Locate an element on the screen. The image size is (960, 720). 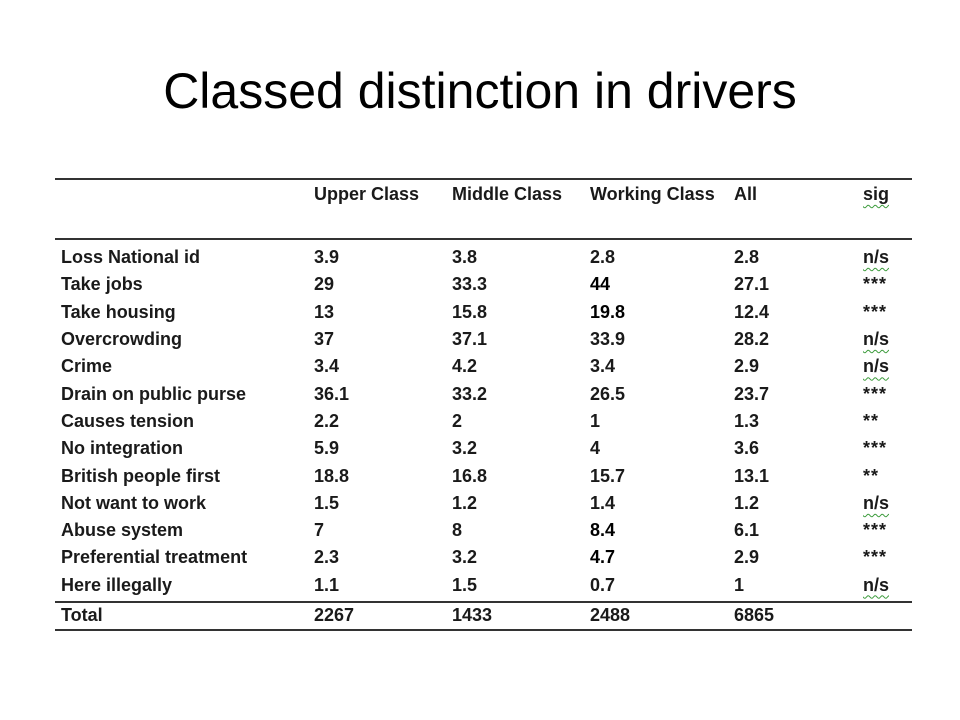
cell-middle: 15.8 is located at coordinates (470, 311).